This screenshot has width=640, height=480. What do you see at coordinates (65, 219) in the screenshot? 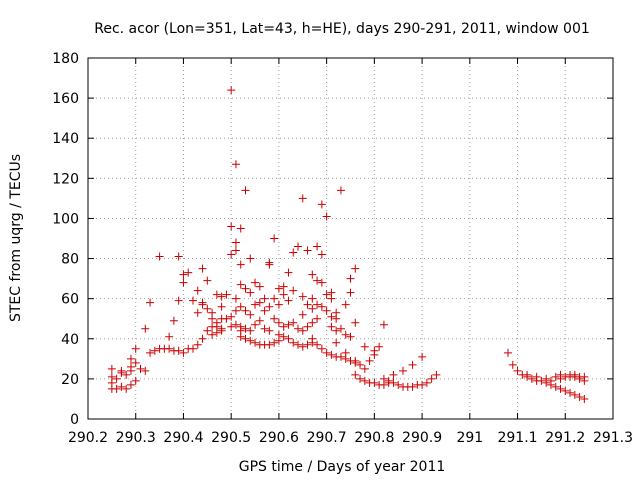
I see `y-tick-label: 100` at bounding box center [65, 219].